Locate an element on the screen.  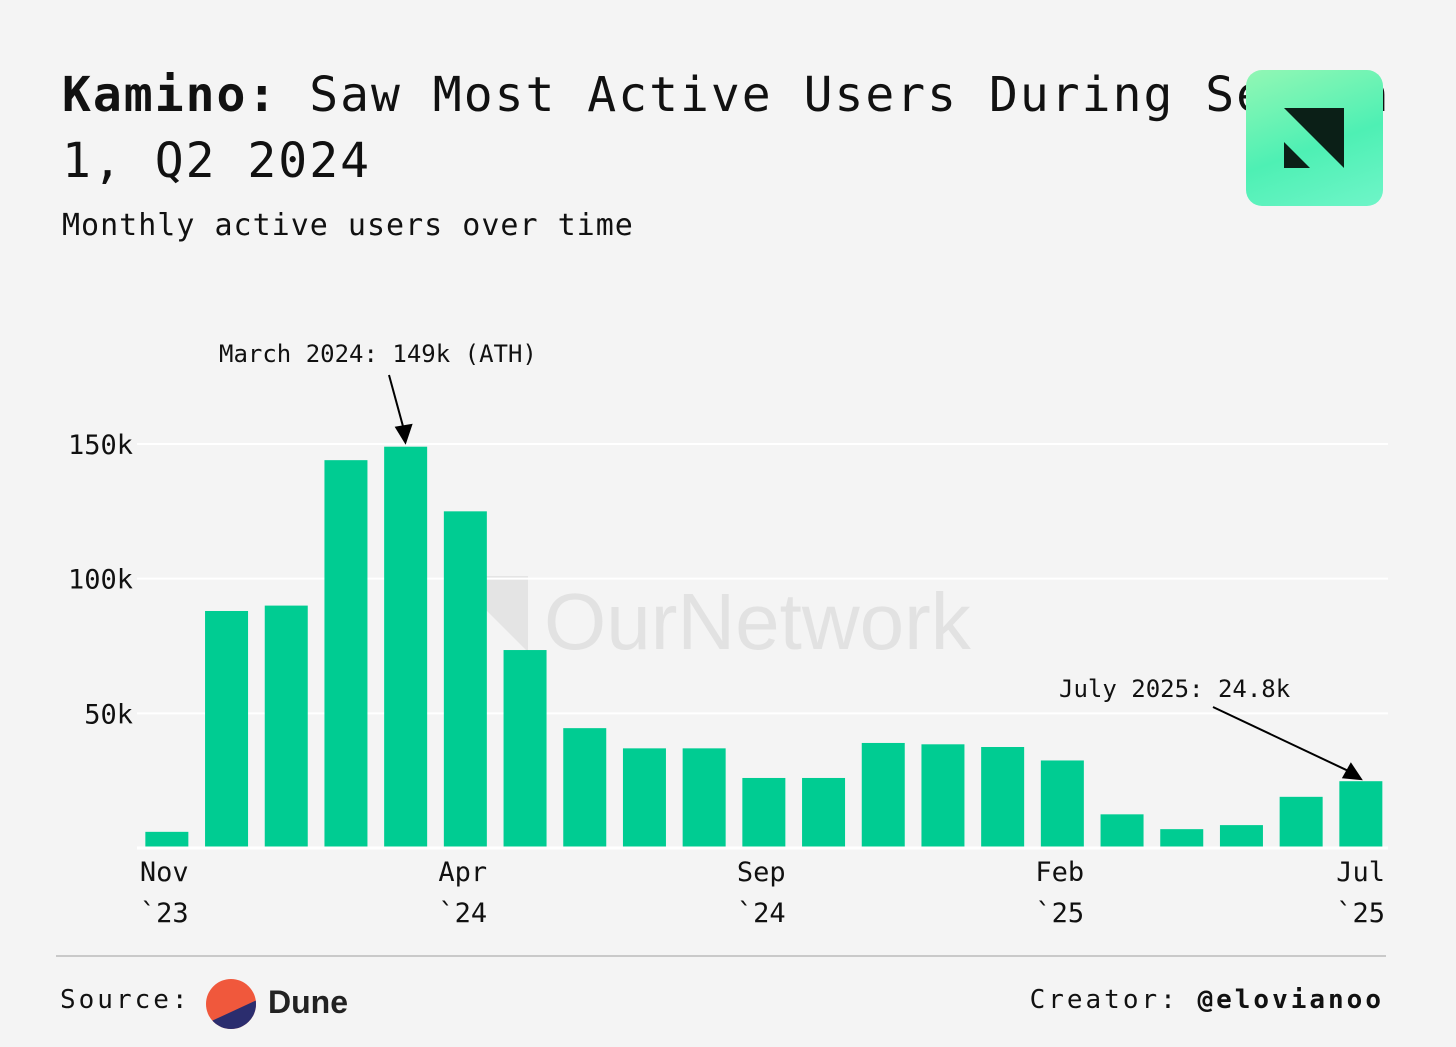
creator-label: Creator: is located at coordinates (1104, 1000).